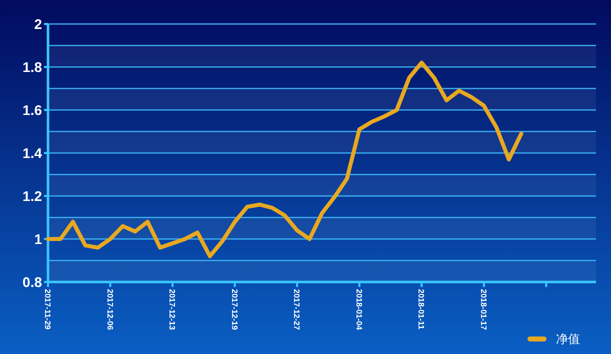 The width and height of the screenshot is (611, 354). I want to click on y-tick-label: 1.2, so click(32, 196).